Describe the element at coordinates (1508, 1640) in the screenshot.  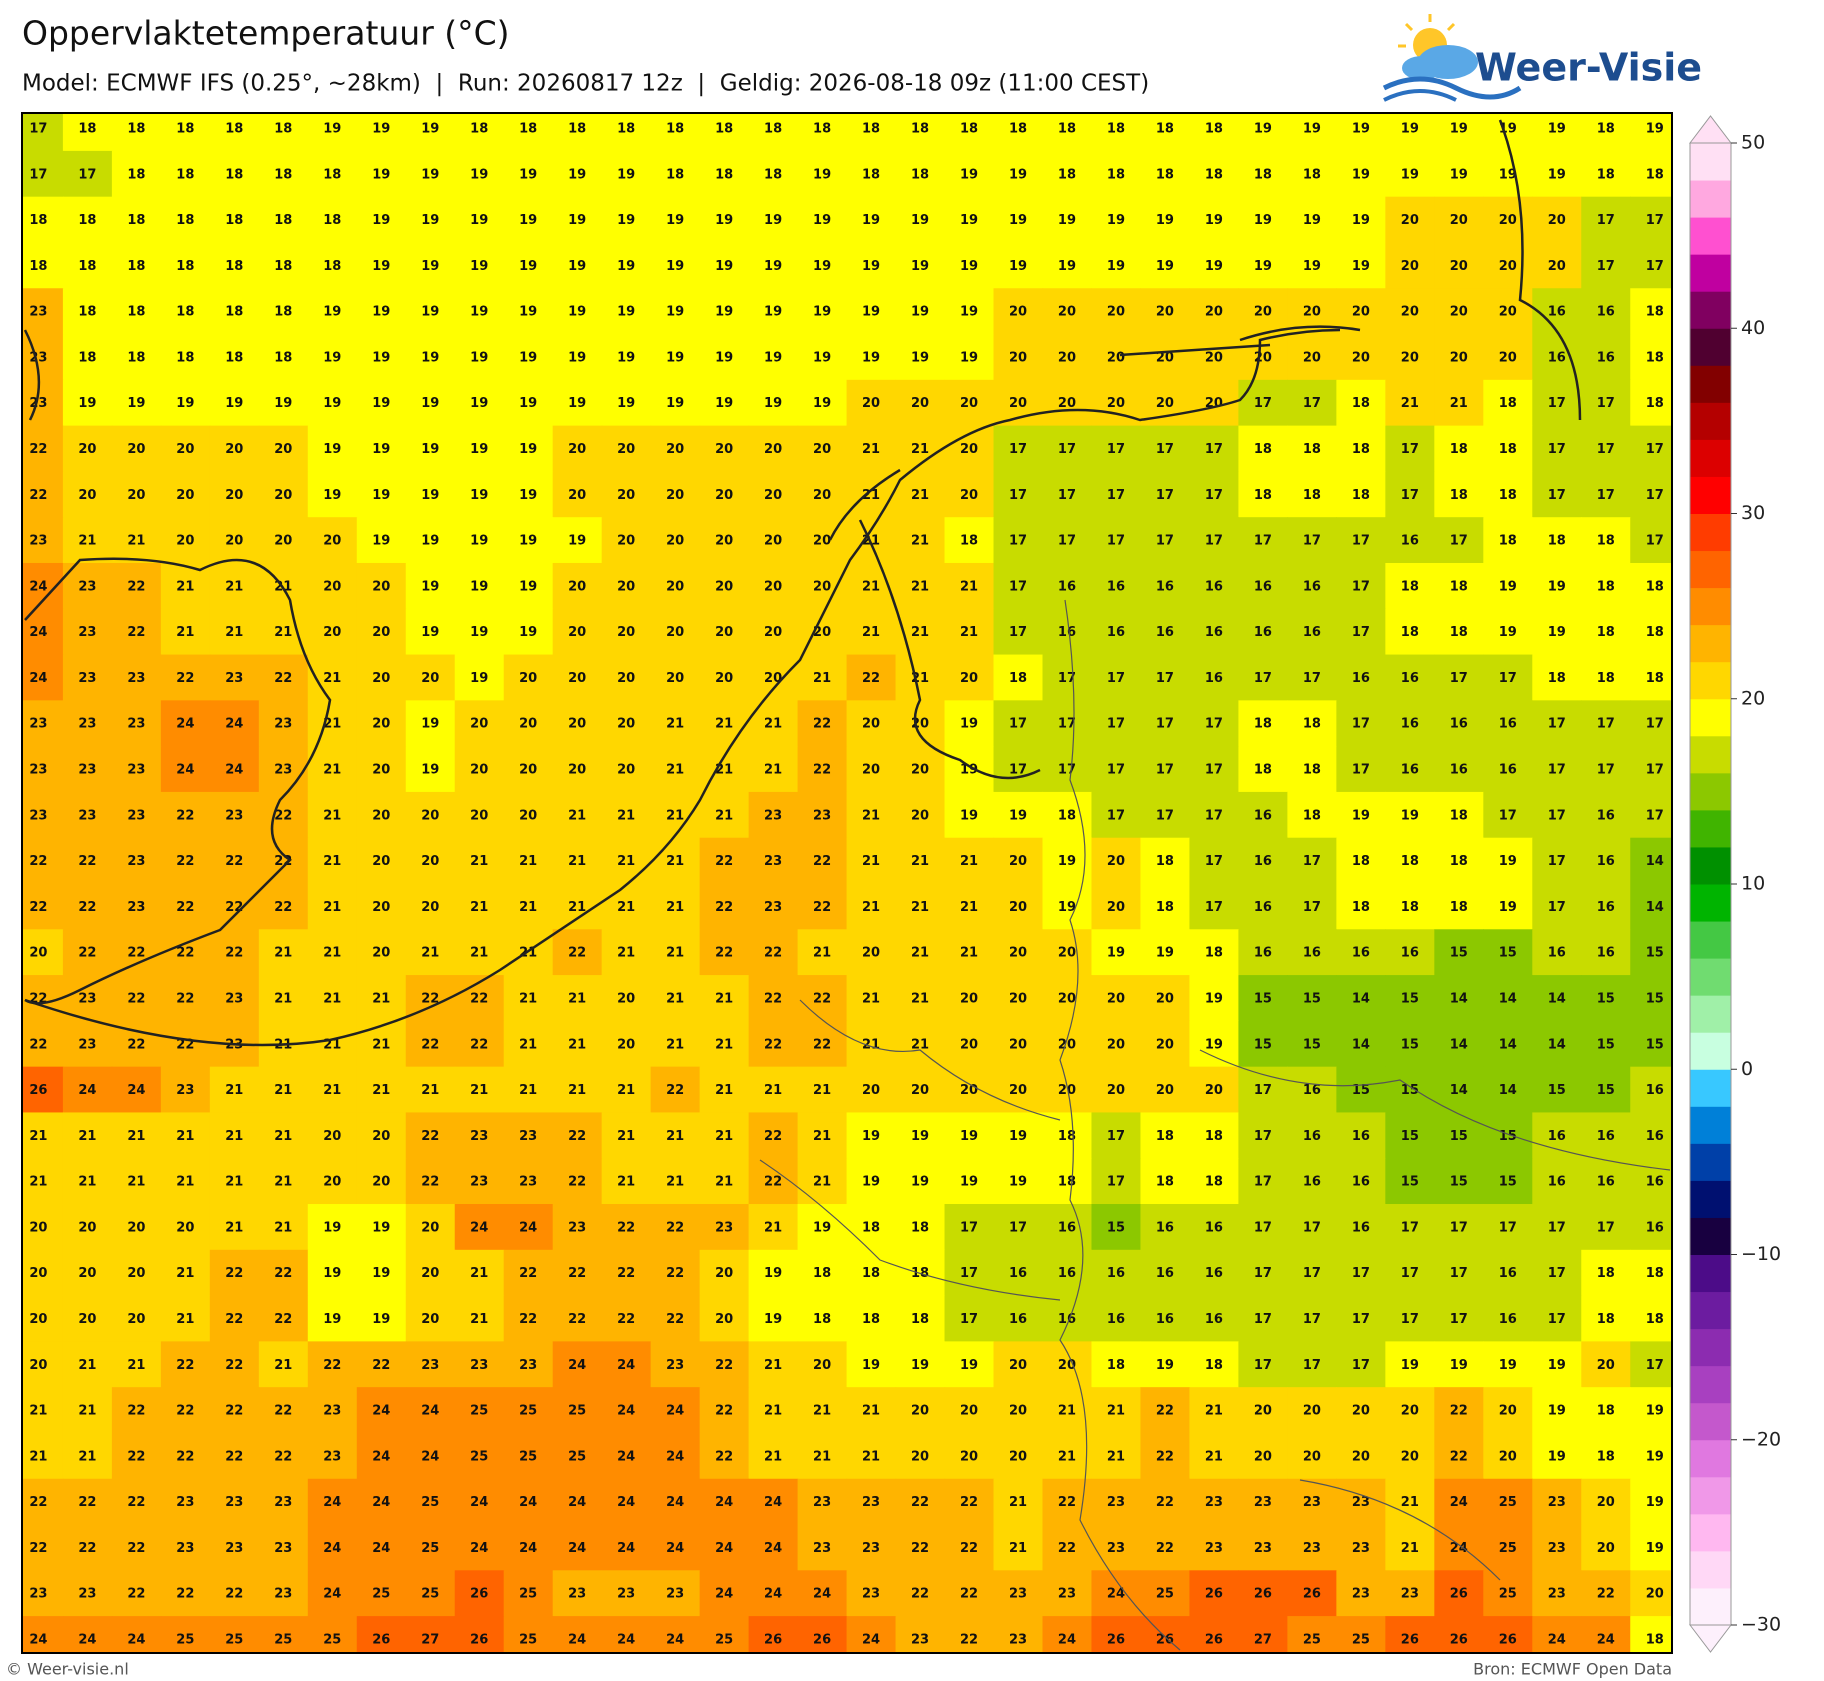
I see `temperature-label: 26` at that location.